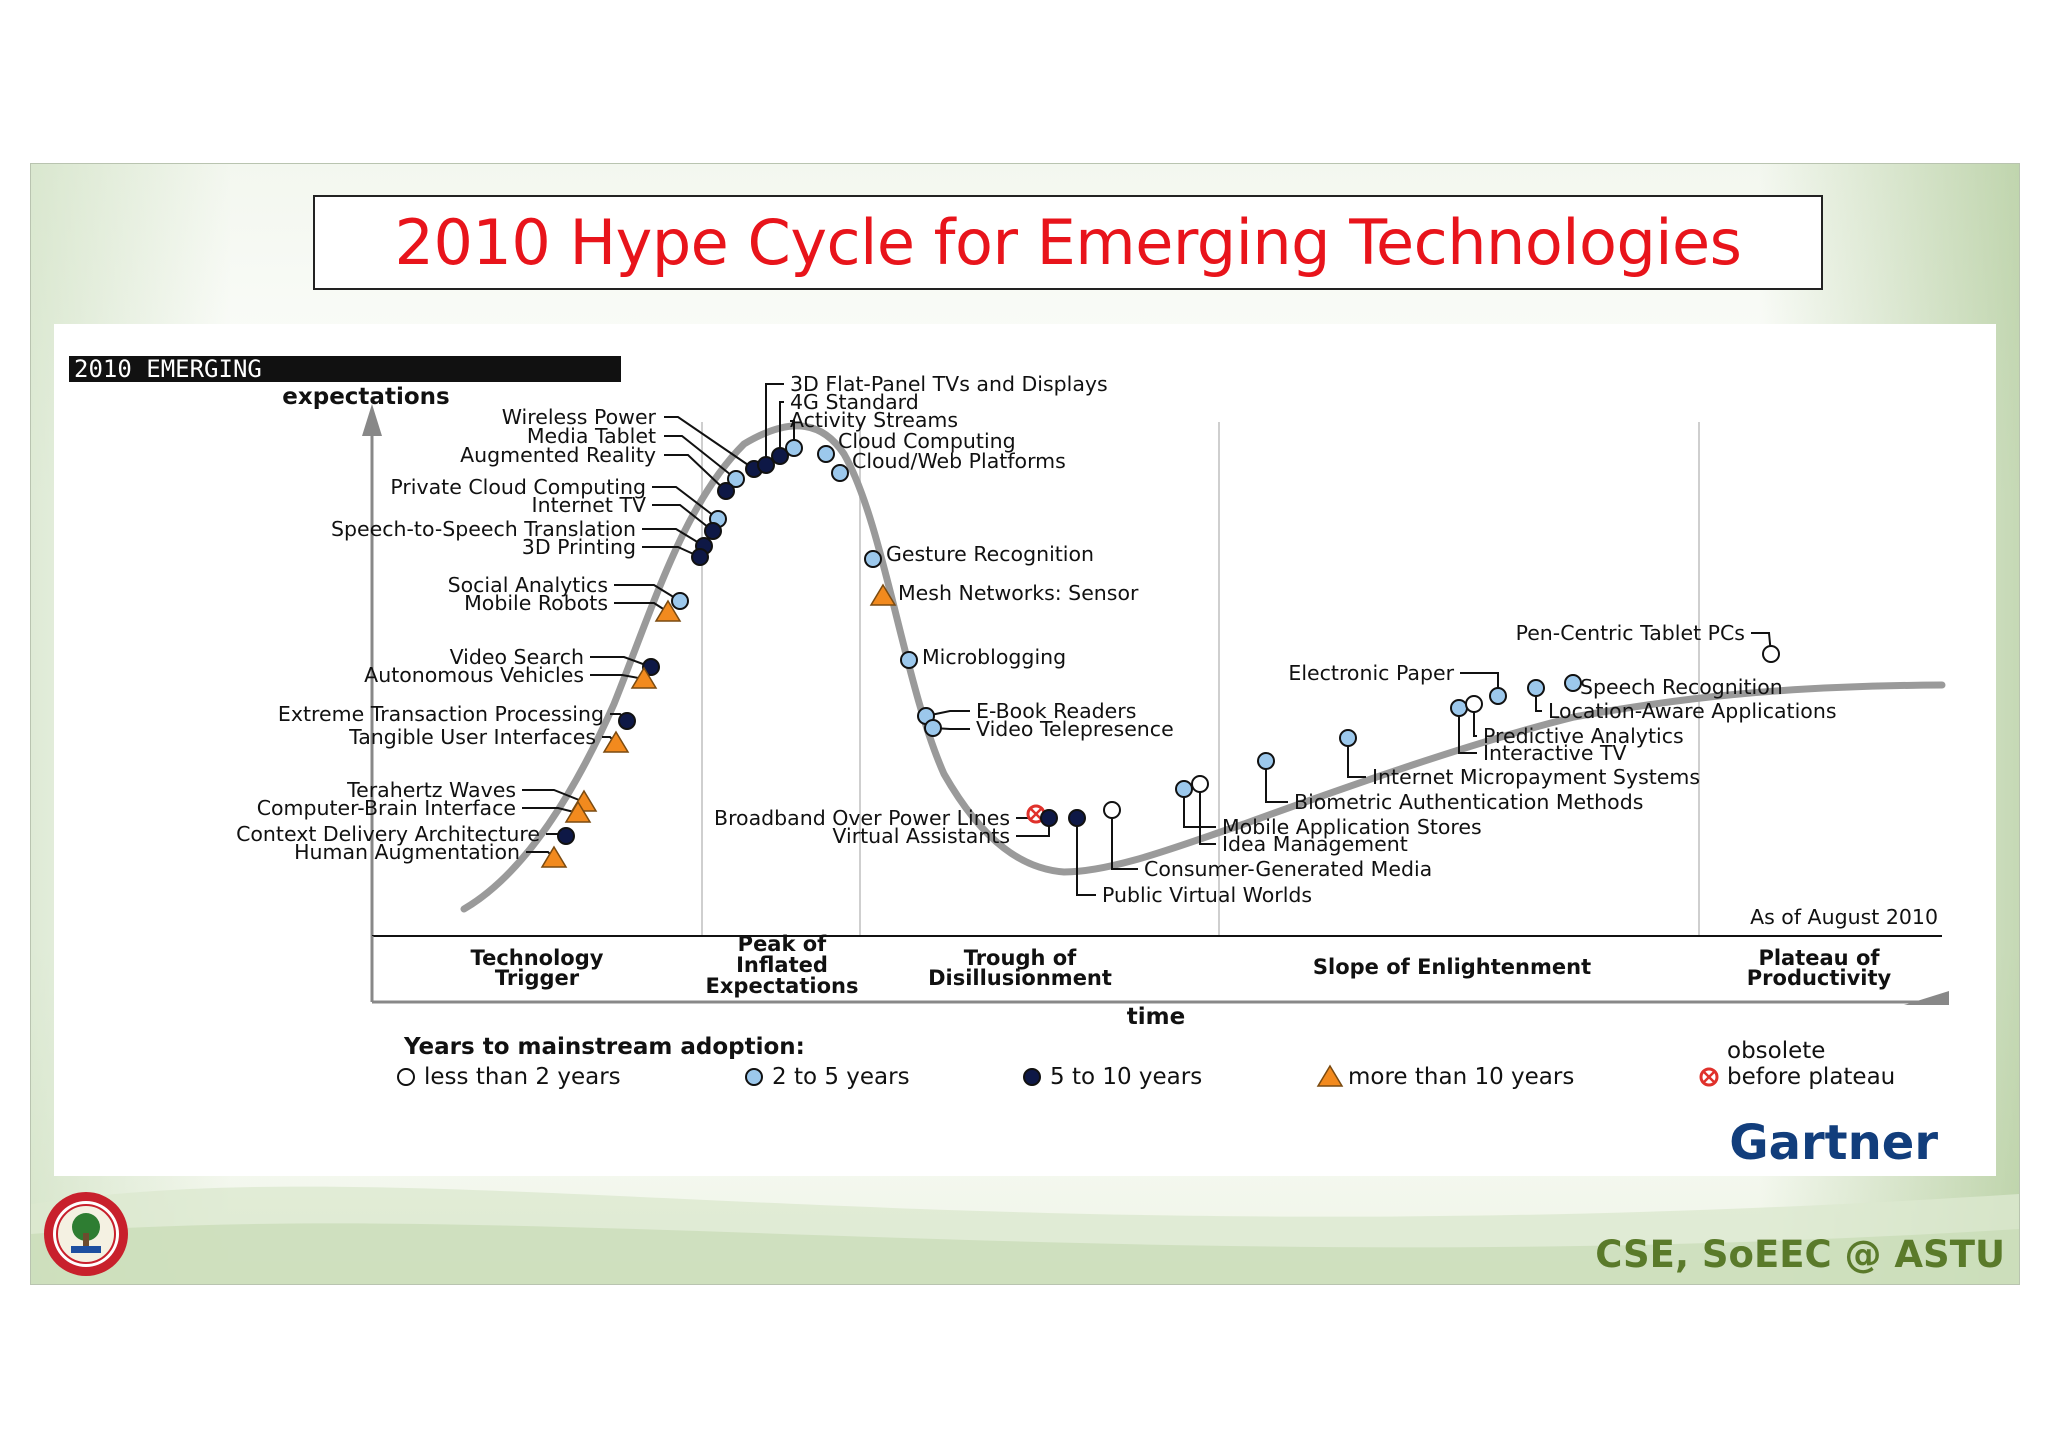 This screenshot has height=1447, width=2048. Describe the element at coordinates (1926, 998) in the screenshot. I see `x-axis-arrow-icon` at that location.